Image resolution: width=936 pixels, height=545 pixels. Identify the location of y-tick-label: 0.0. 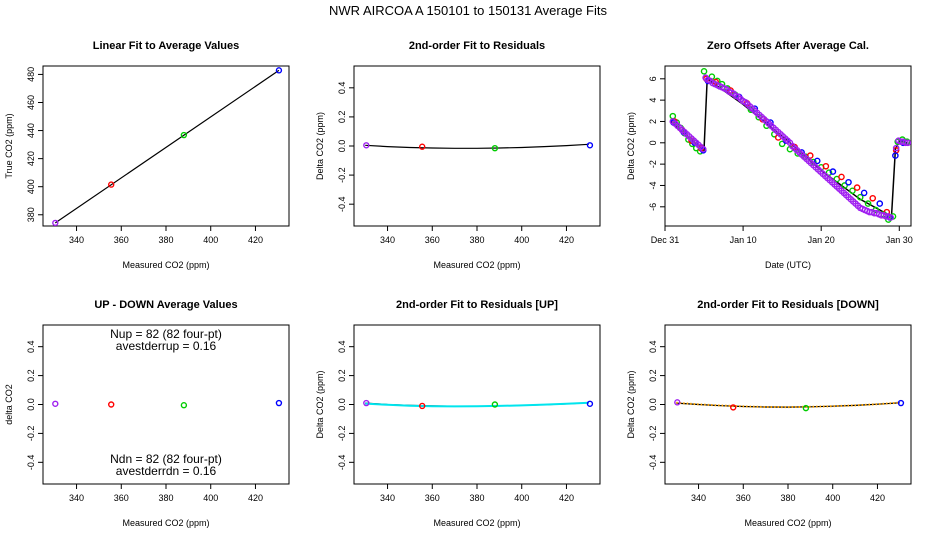
(342, 146).